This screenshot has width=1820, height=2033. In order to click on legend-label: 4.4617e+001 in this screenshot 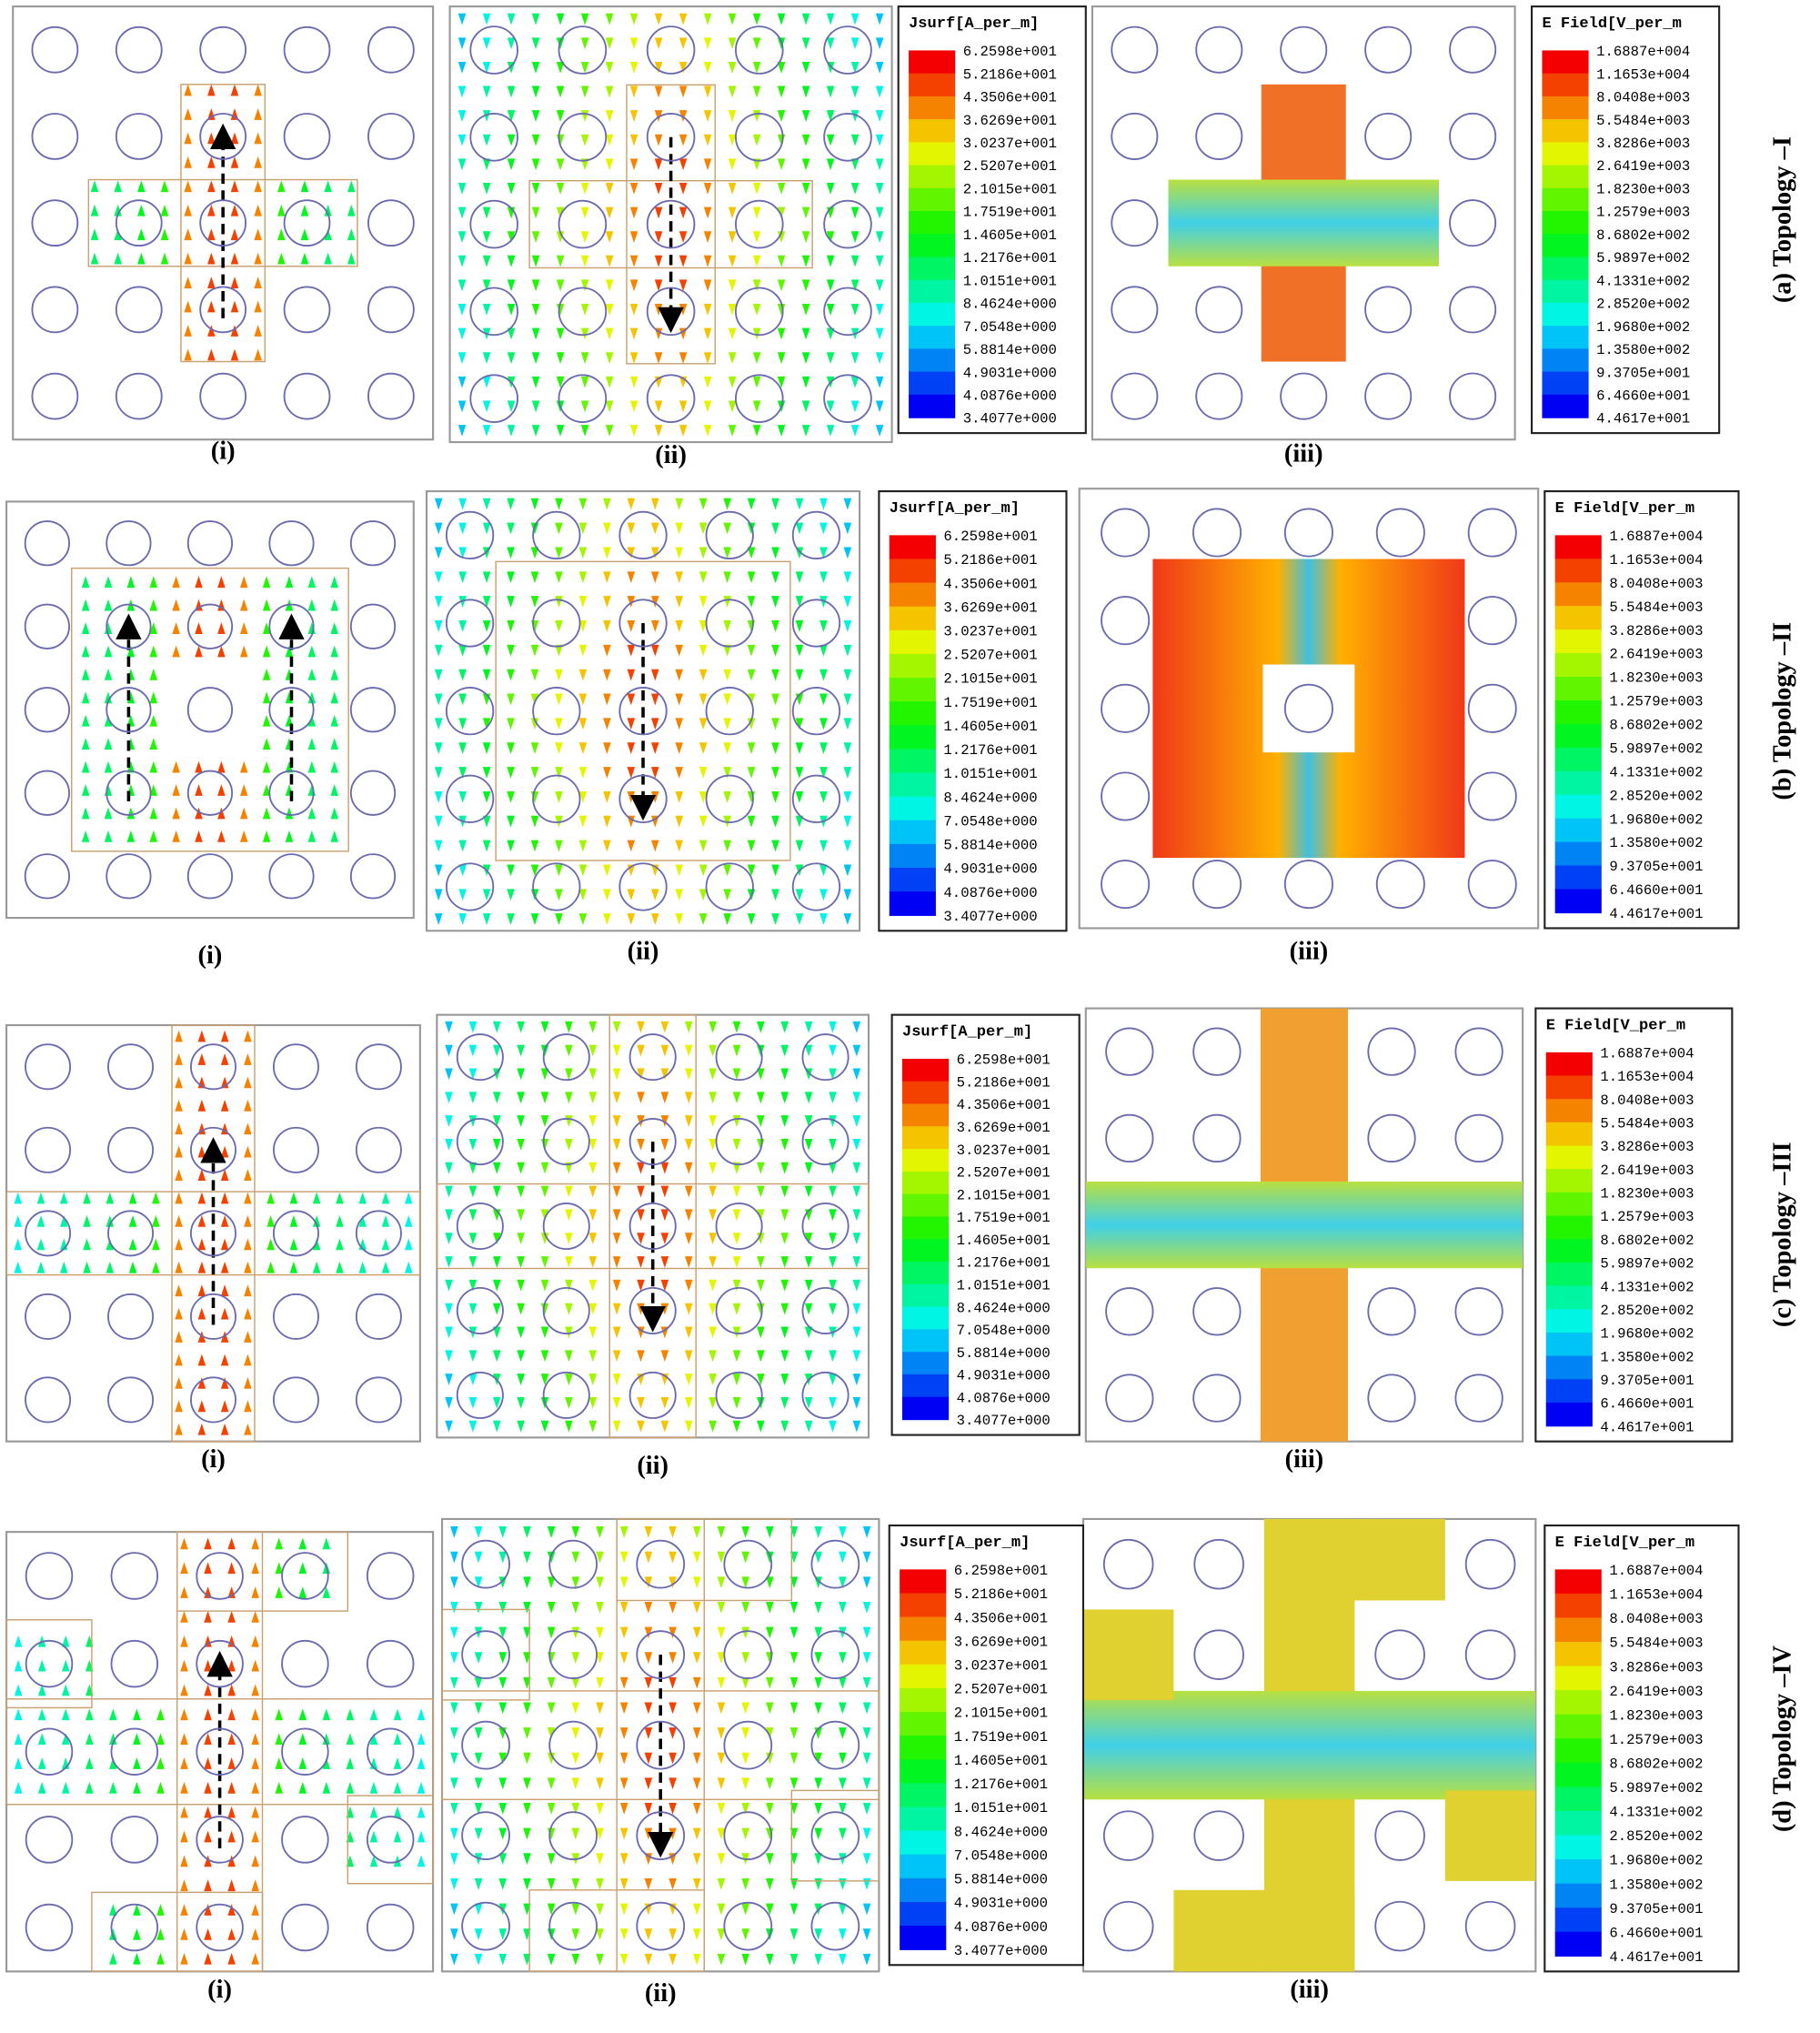, I will do `click(1647, 1427)`.